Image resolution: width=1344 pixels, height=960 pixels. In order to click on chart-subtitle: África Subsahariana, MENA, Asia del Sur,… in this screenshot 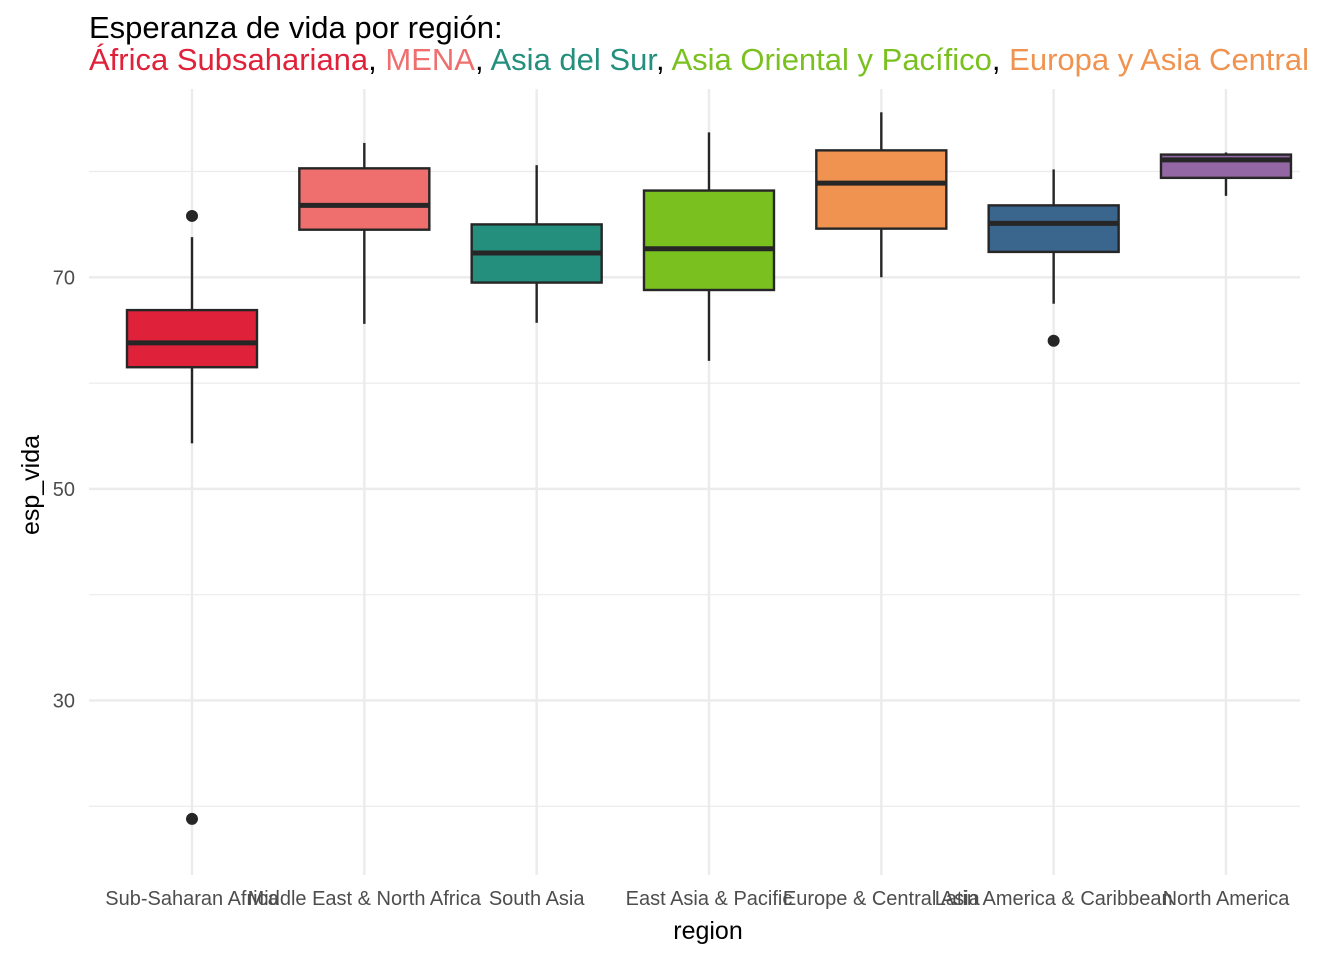, I will do `click(699, 59)`.